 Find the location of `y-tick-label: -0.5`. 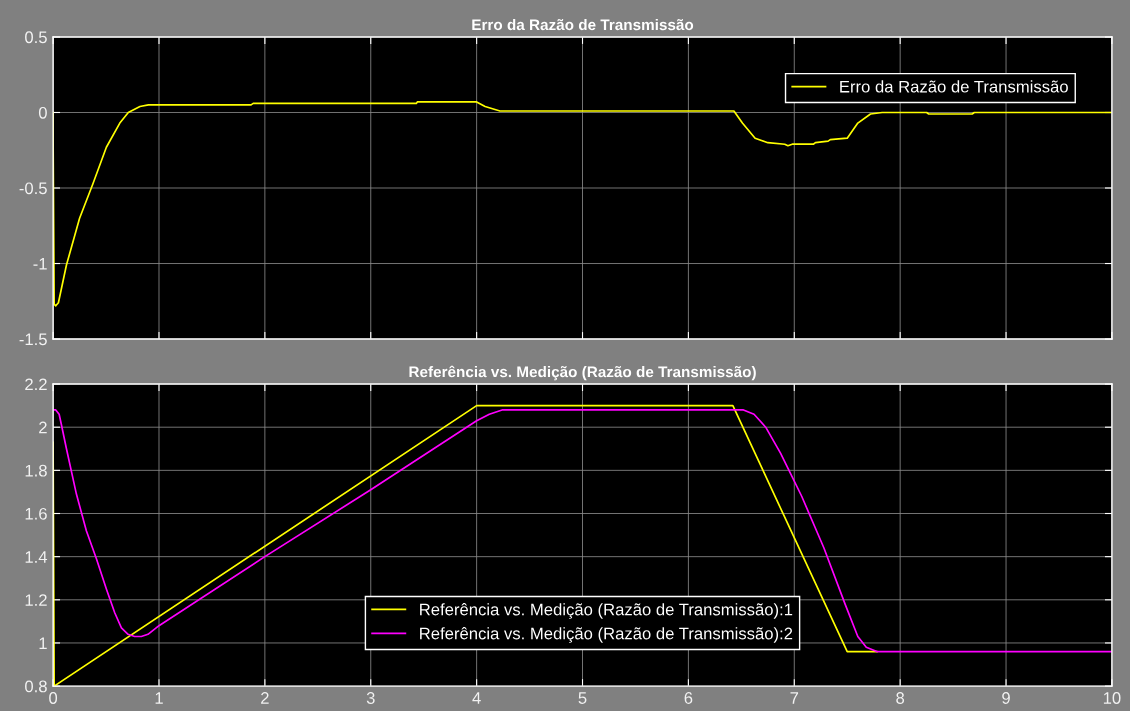

y-tick-label: -0.5 is located at coordinates (33, 188).